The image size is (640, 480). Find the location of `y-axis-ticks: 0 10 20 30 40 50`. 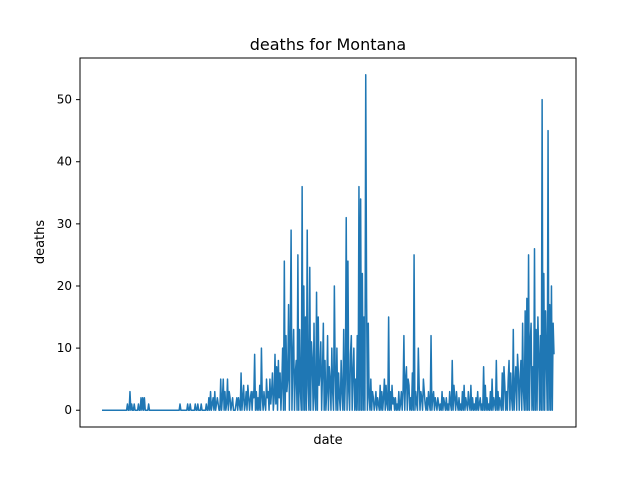

y-axis-ticks: 0 10 20 30 40 50 is located at coordinates (68, 255).